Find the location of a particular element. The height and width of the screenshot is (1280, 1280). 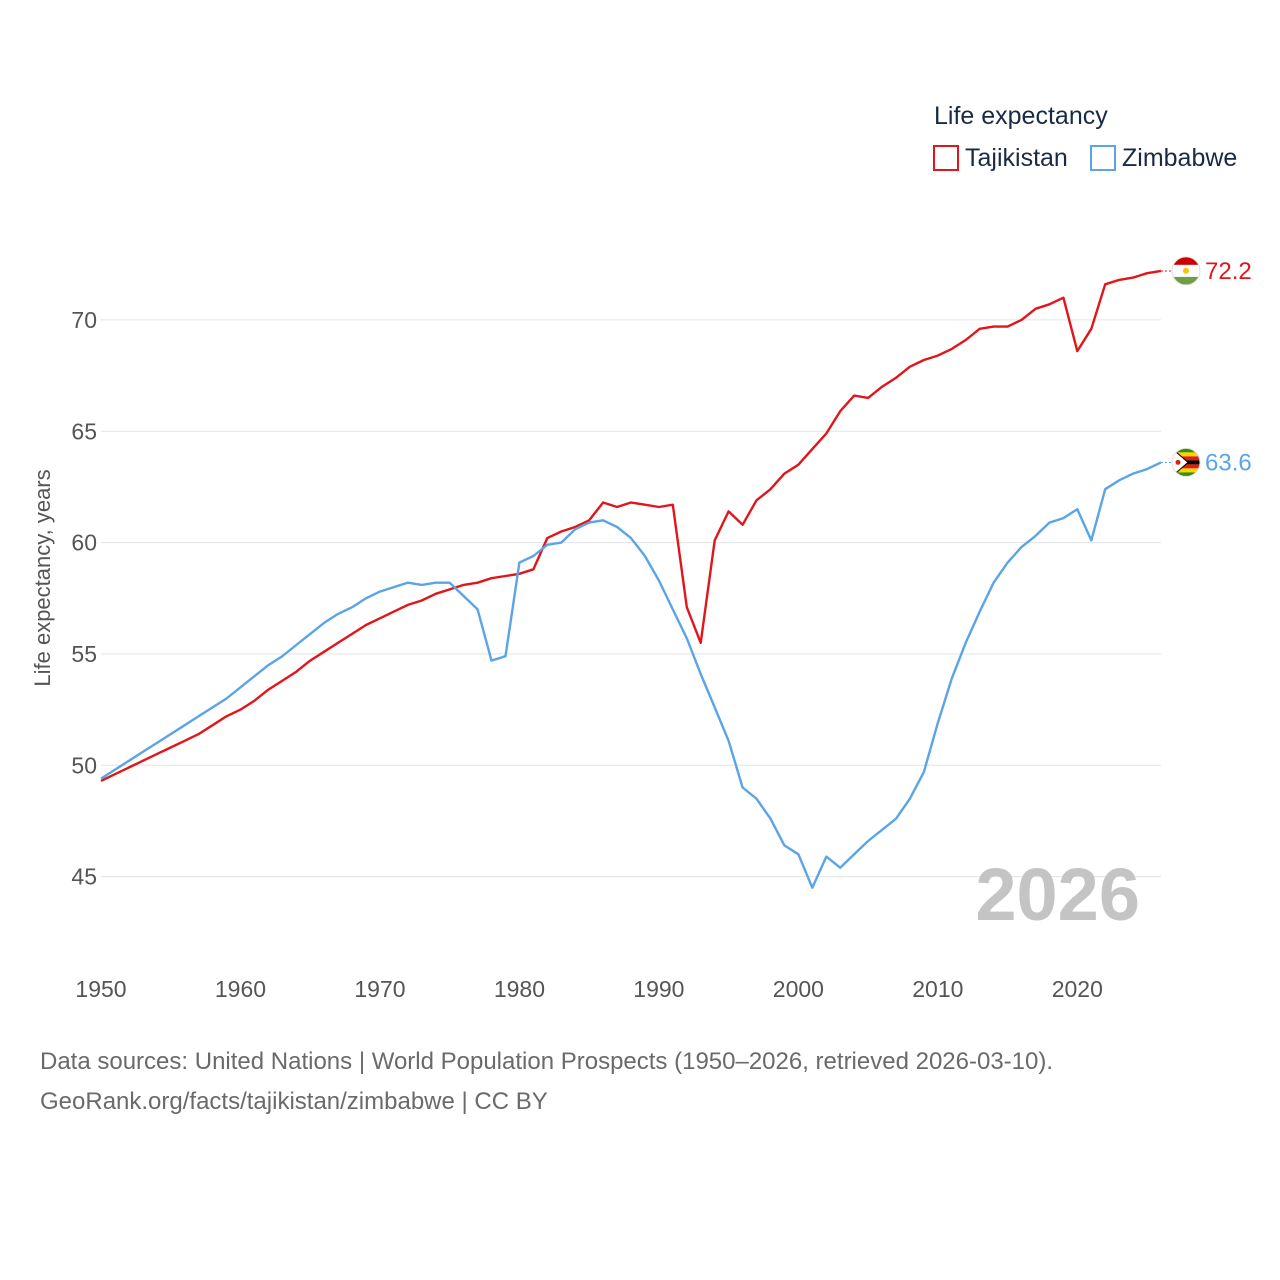

legend-swatch-tajikistan is located at coordinates (946, 158).